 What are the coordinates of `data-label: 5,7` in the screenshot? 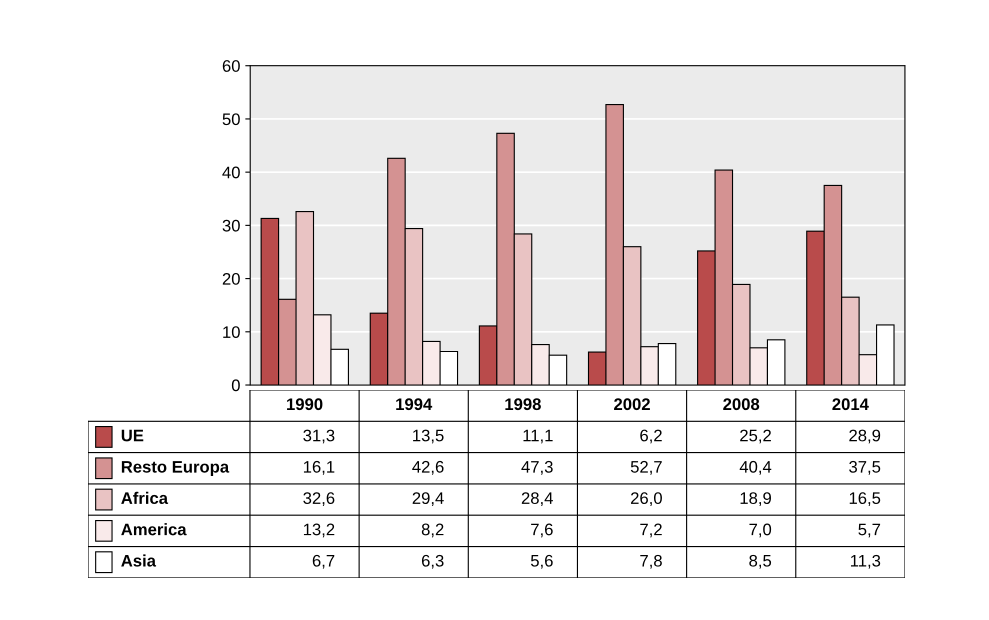 It's located at (869, 531).